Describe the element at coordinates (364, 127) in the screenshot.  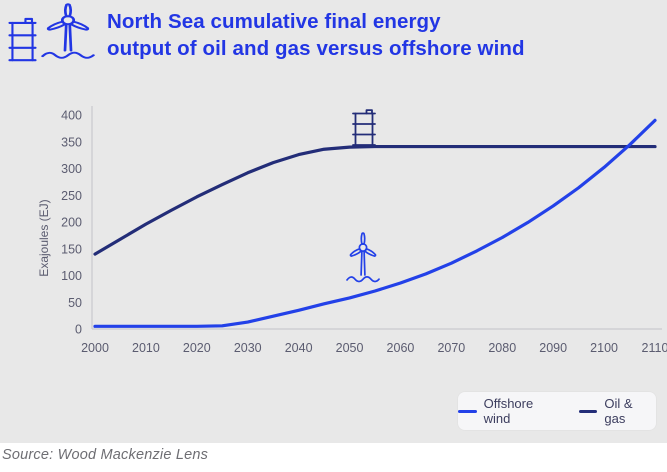
I see `oil-barrel-chart-icon` at that location.